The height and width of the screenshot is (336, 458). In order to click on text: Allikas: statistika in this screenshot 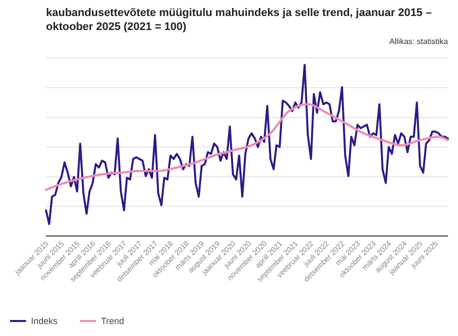, I will do `click(419, 41)`.